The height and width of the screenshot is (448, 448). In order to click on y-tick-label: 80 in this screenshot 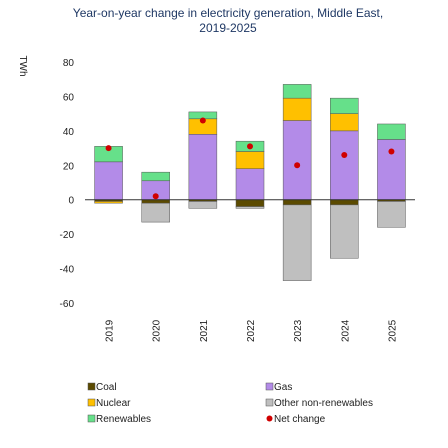, I will do `click(69, 63)`.